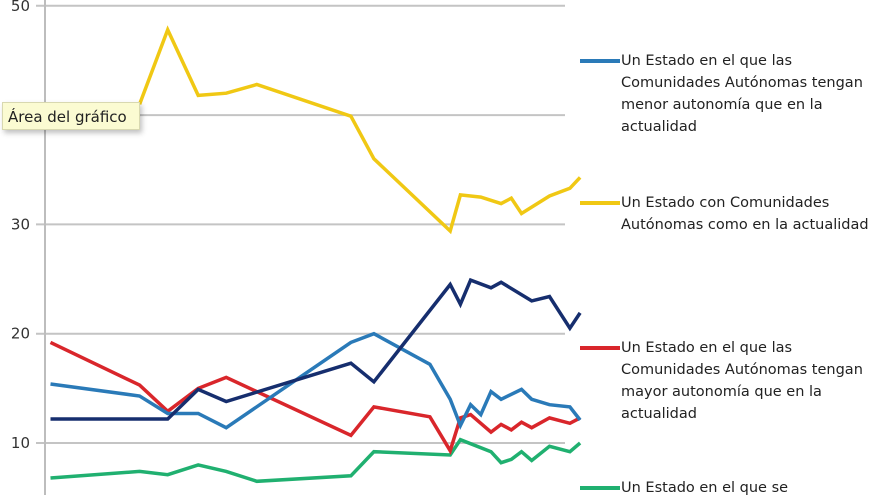 This screenshot has height=499, width=880. Describe the element at coordinates (600, 348) in the screenshot. I see `legend-marker-red` at that location.